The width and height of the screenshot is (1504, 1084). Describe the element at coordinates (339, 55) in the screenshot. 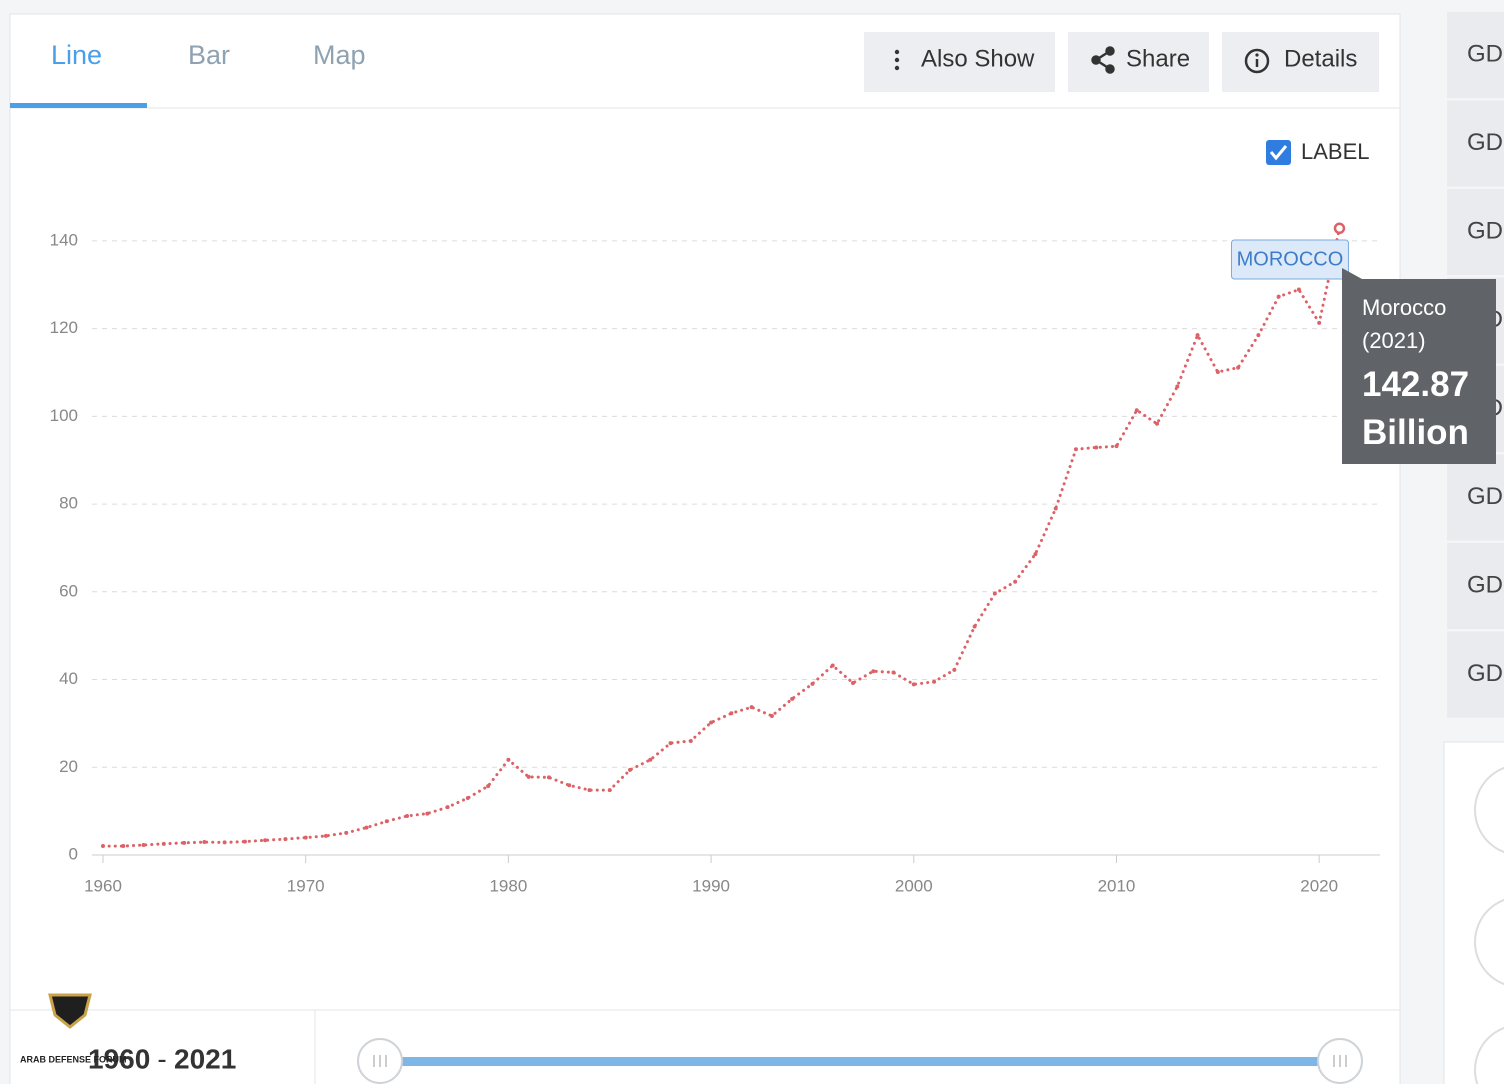

I see `tab: Map` at that location.